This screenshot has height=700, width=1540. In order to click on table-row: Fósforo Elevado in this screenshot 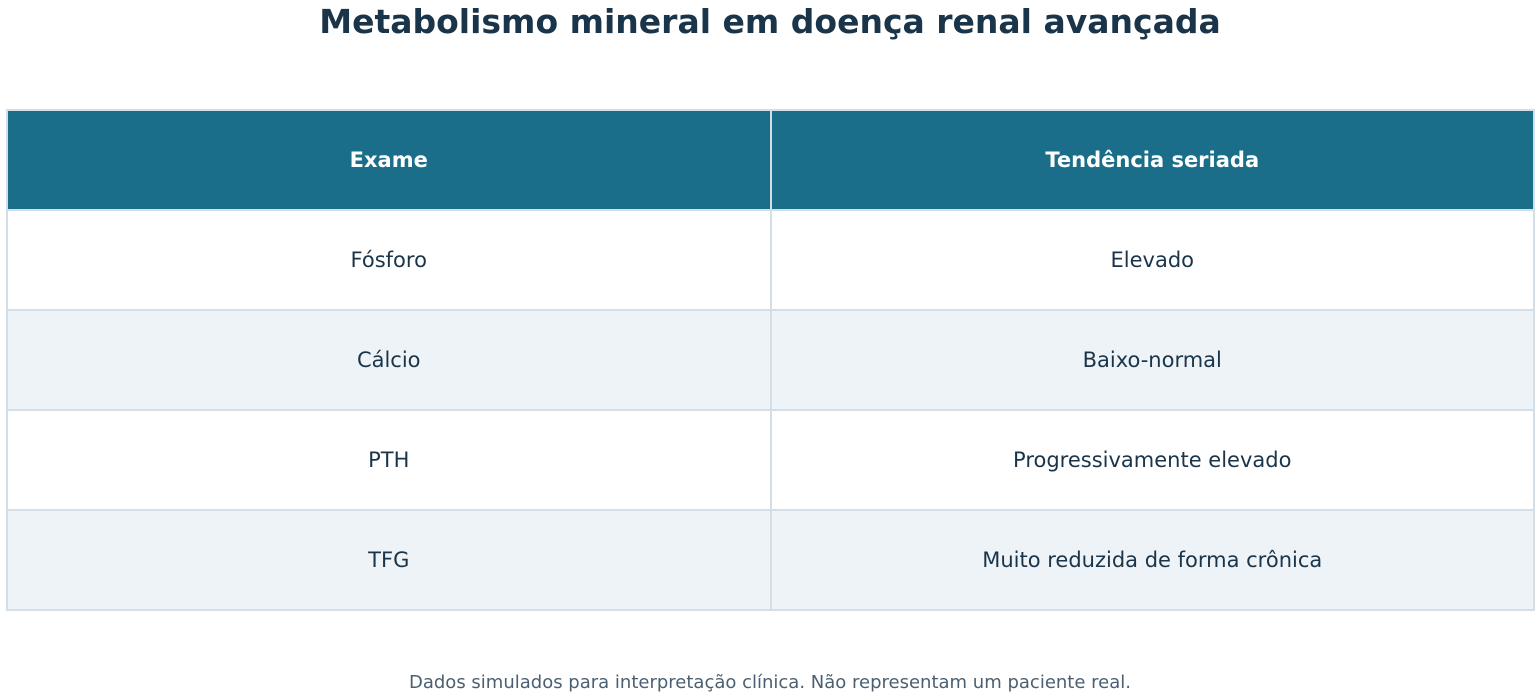, I will do `click(770, 260)`.